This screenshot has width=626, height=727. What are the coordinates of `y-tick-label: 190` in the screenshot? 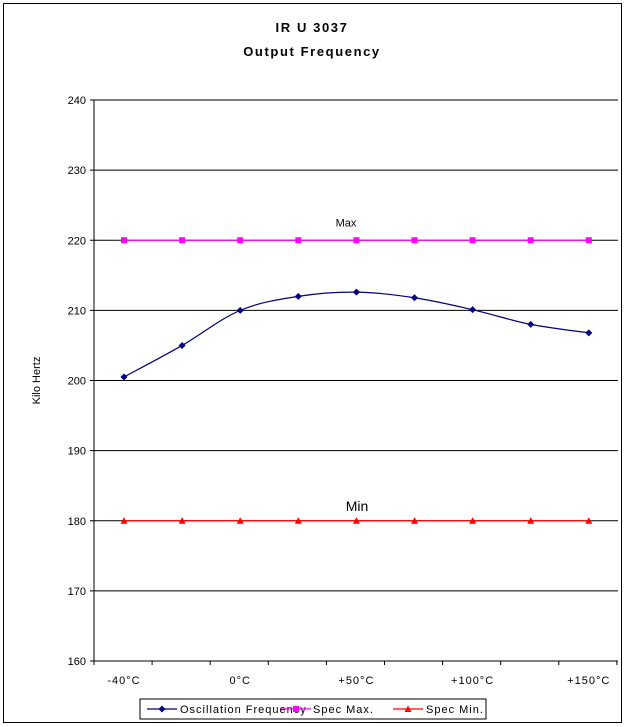 It's located at (77, 452).